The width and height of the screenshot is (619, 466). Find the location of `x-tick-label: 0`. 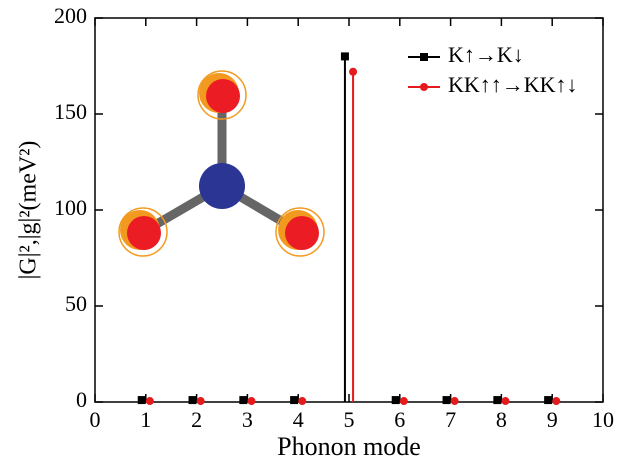

x-tick-label: 0 is located at coordinates (95, 419).